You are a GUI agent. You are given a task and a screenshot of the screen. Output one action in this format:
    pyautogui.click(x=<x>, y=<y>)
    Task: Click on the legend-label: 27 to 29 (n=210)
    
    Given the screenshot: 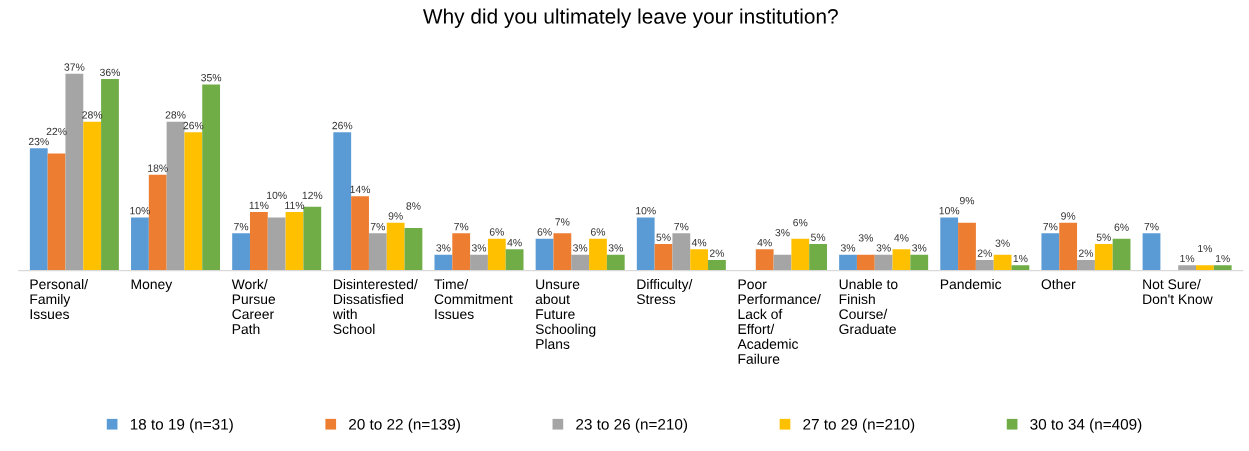 What is the action you would take?
    pyautogui.click(x=859, y=425)
    